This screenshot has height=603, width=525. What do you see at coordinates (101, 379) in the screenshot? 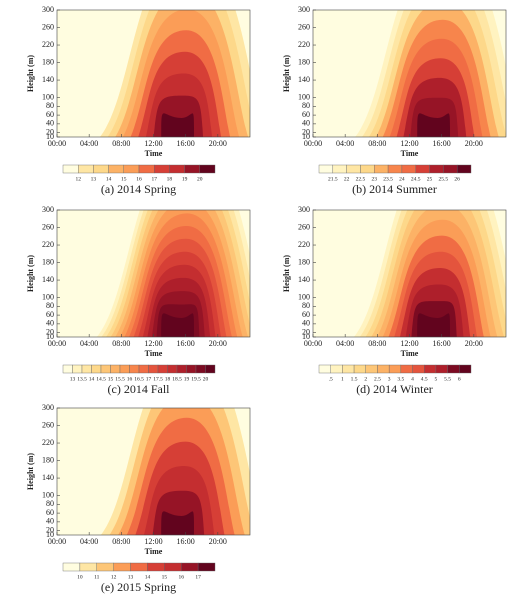
I see `colorbar-label: 14.5` at bounding box center [101, 379].